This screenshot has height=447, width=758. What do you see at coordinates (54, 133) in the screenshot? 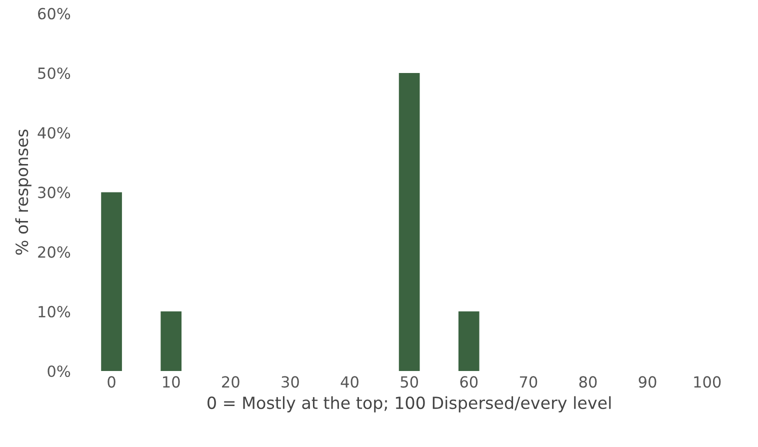
I see `y-tick-label: 40%` at bounding box center [54, 133].